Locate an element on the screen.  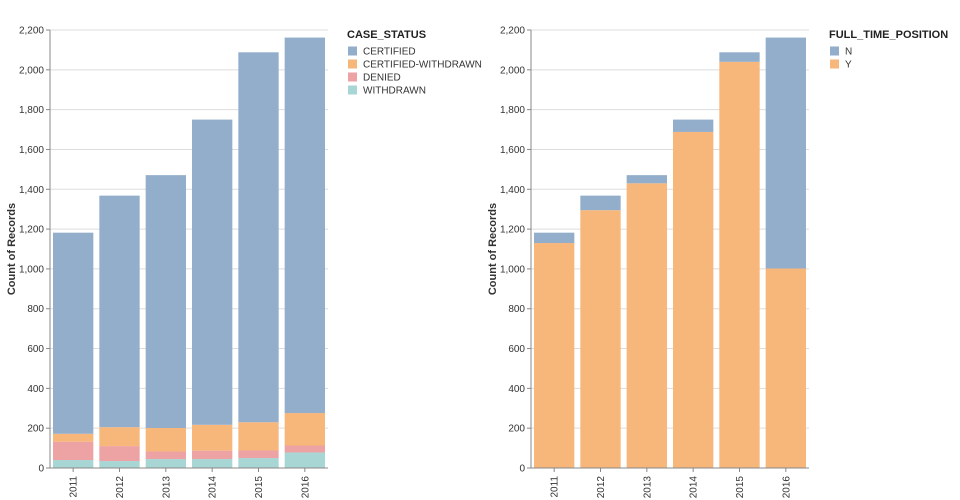
bar-y-2013 is located at coordinates (646, 326).